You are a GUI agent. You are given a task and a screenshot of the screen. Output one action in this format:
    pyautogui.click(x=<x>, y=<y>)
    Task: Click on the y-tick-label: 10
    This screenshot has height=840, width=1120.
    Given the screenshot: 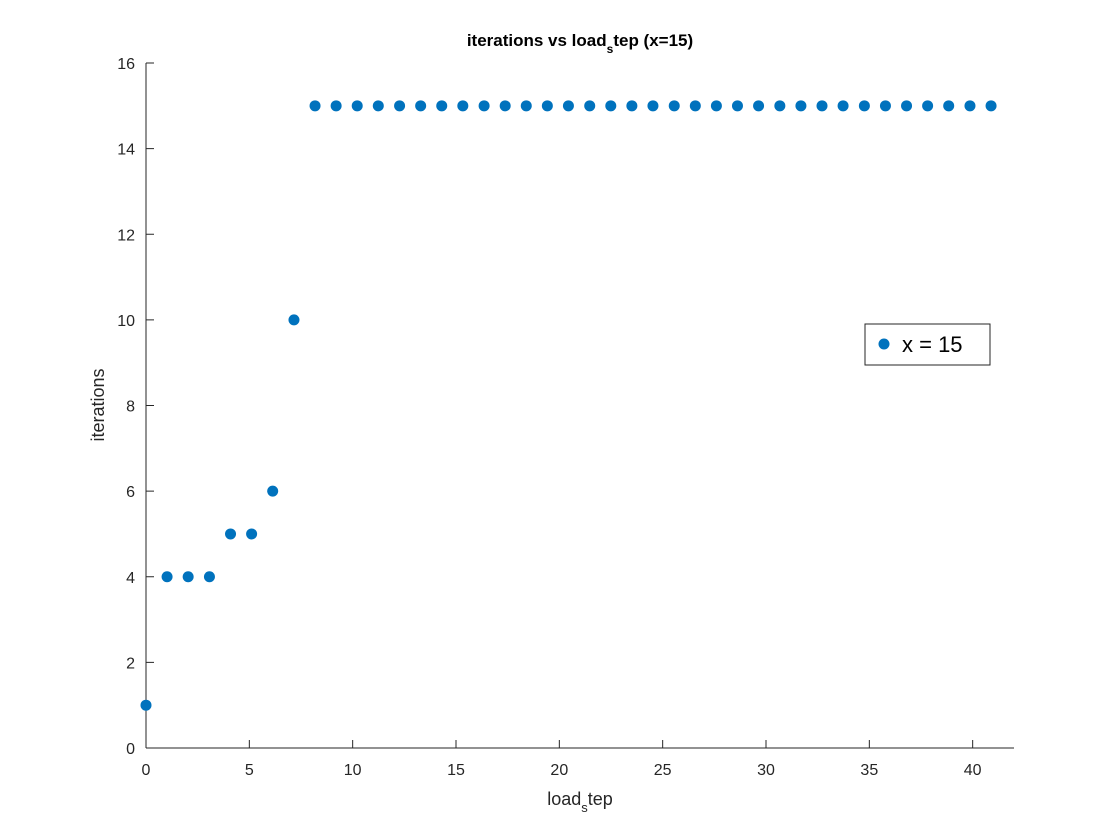 What is the action you would take?
    pyautogui.click(x=126, y=321)
    